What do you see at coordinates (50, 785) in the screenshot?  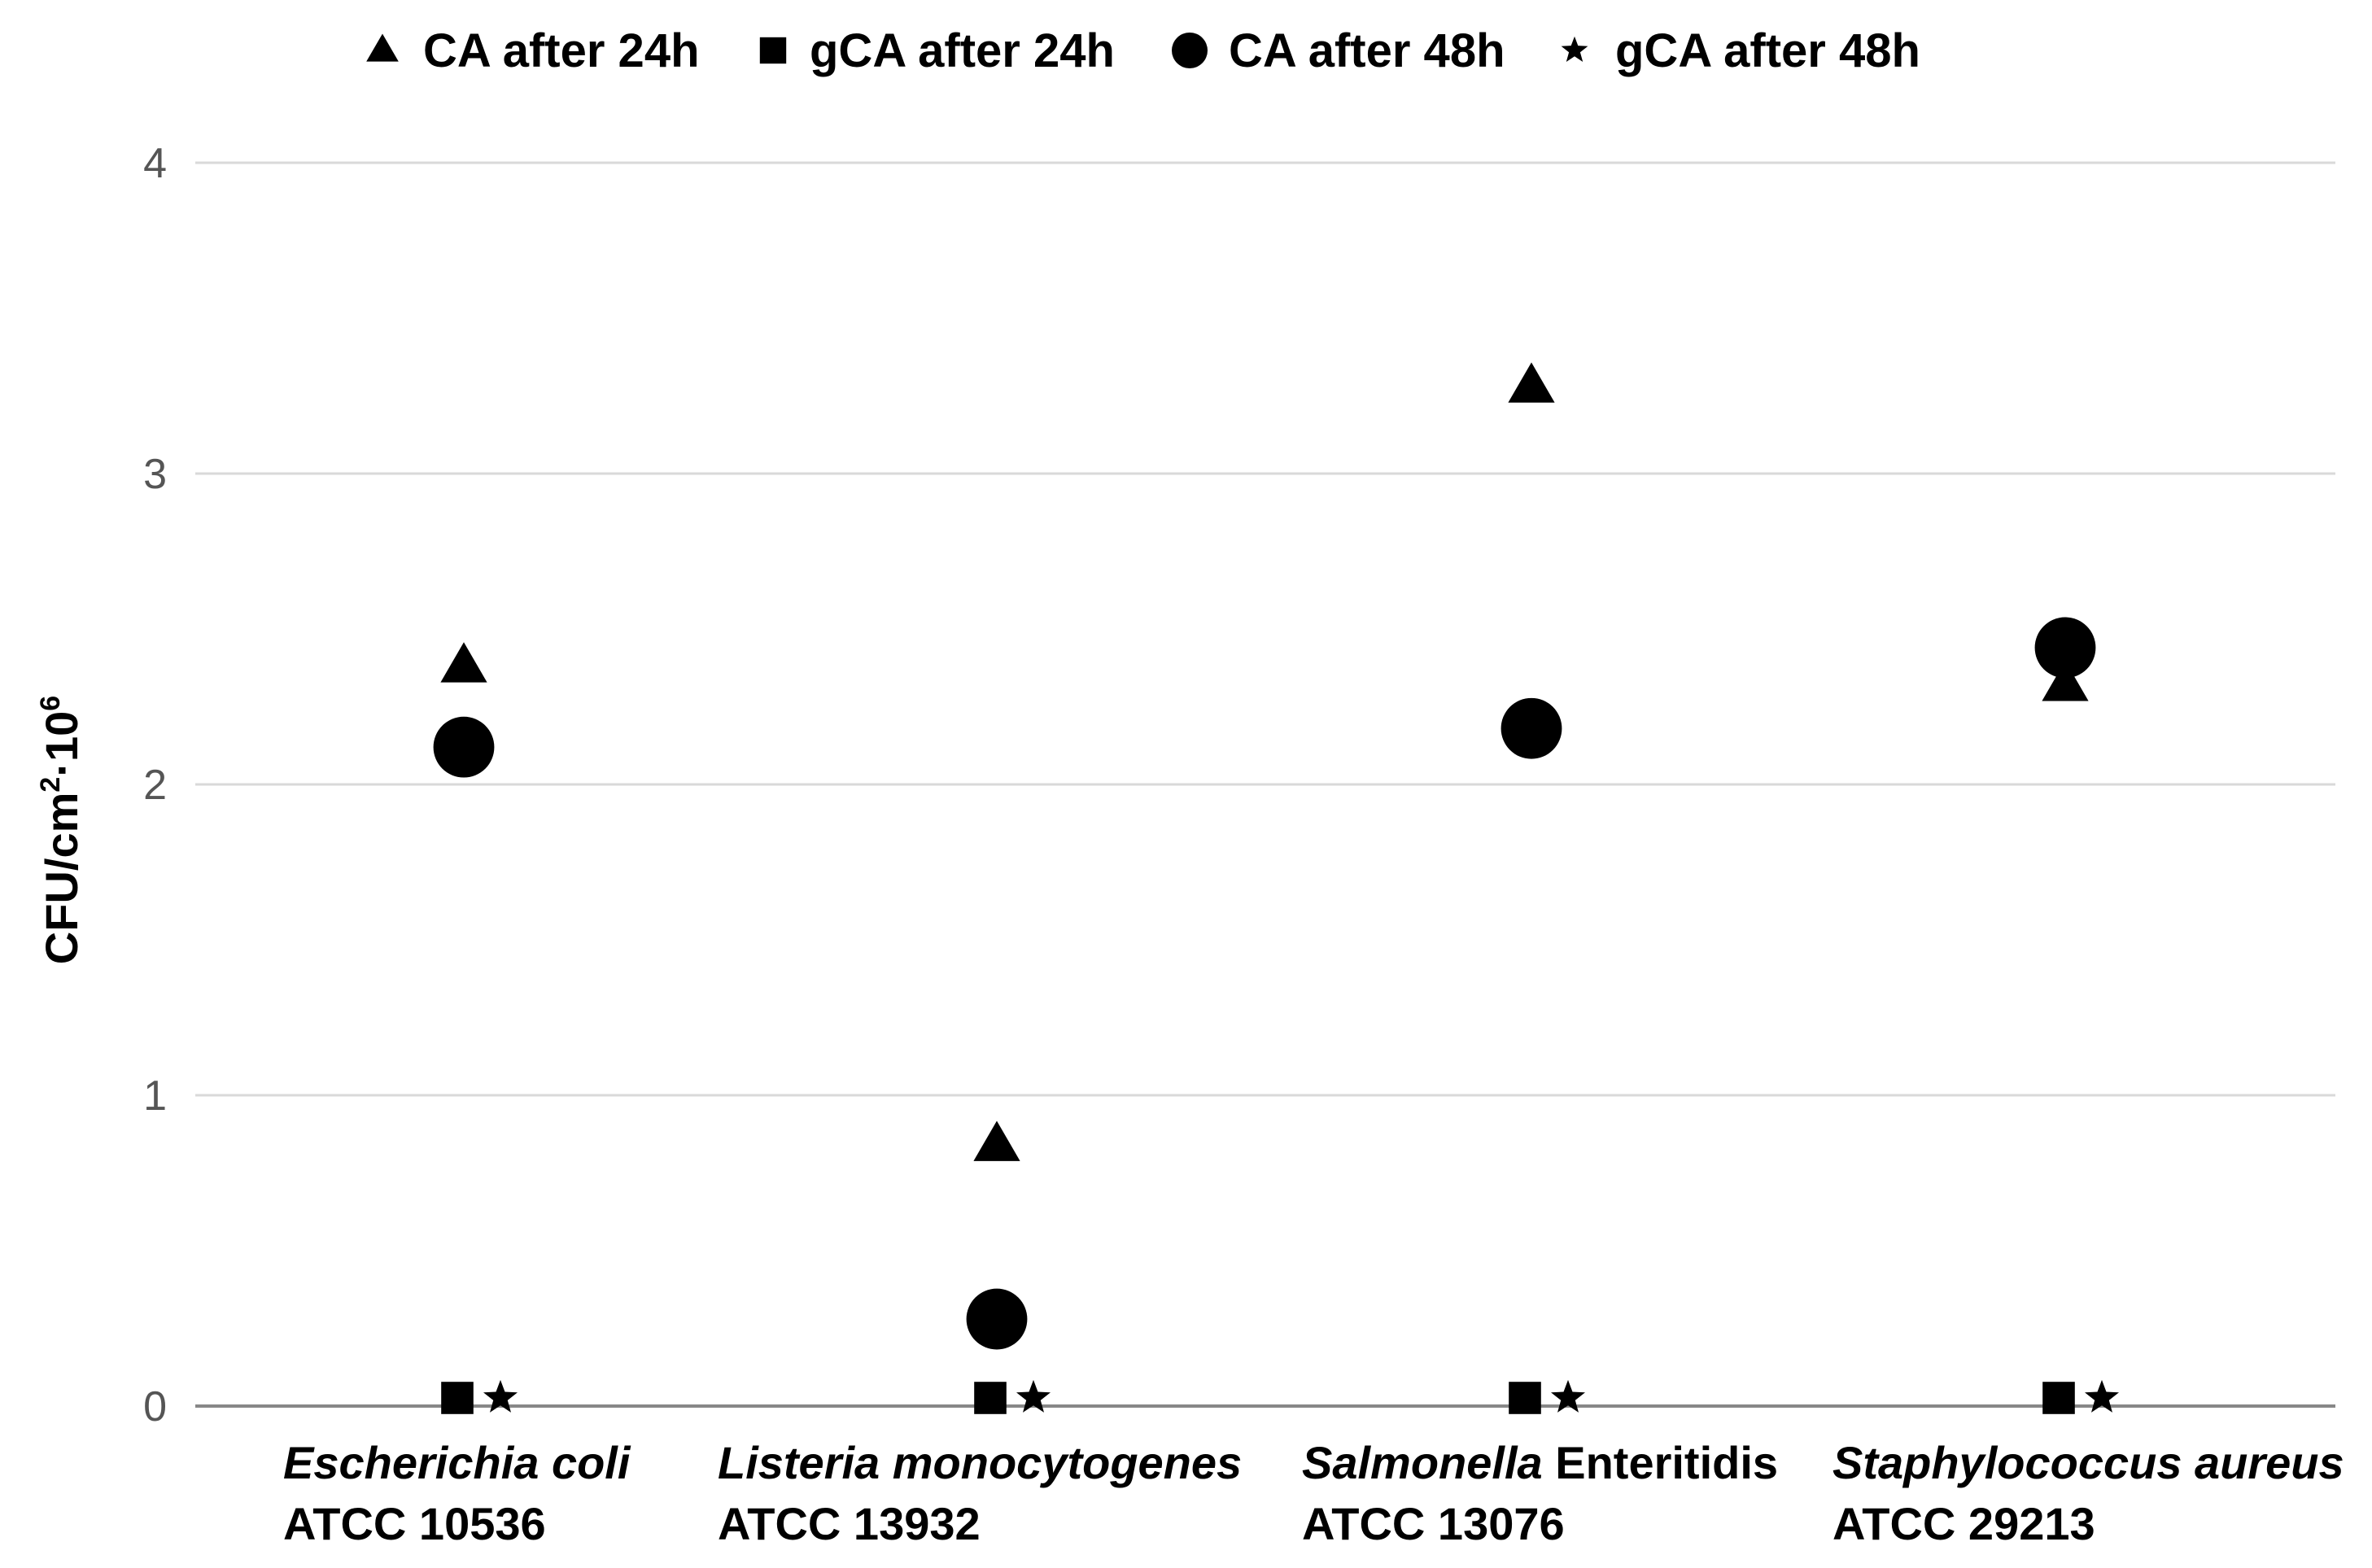 I see `y-axis-label-sup1: 2` at bounding box center [50, 785].